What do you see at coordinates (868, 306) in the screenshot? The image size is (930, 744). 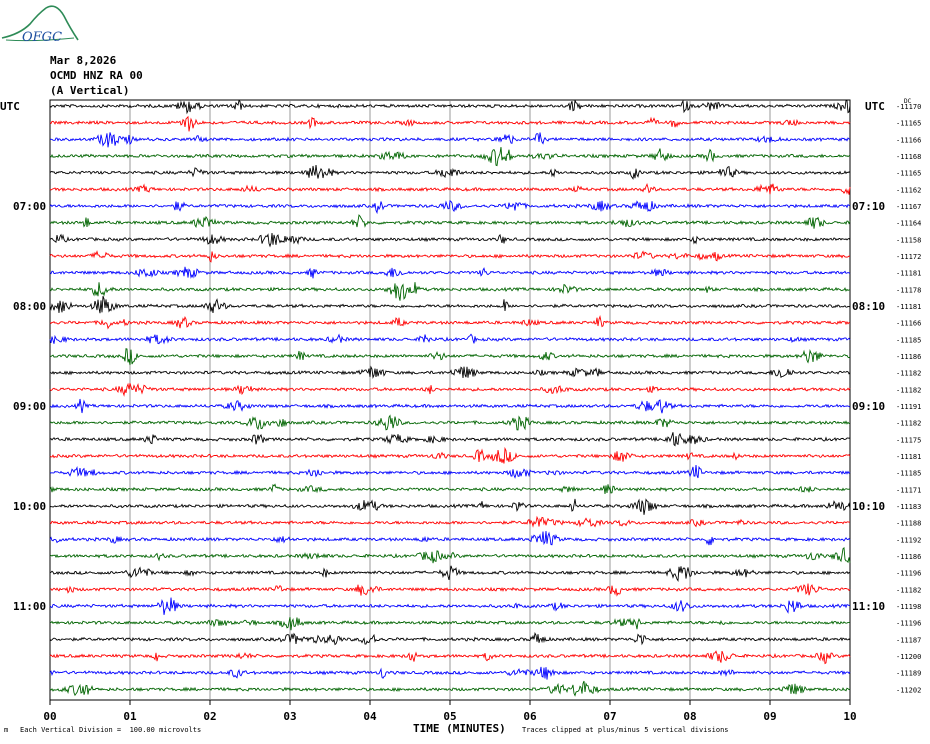 I see `right-time-label: 08:10` at bounding box center [868, 306].